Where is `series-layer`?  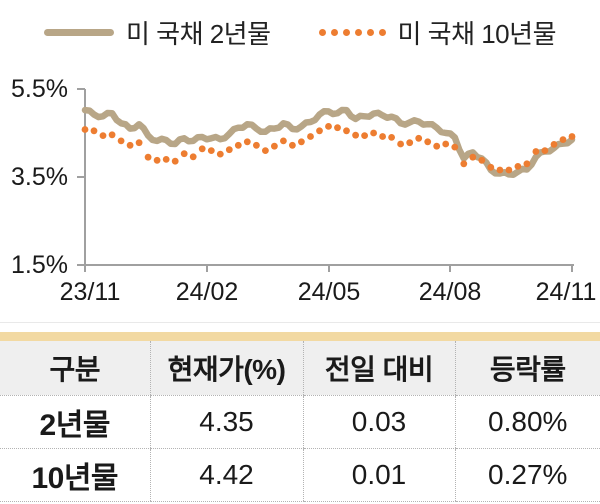
series-layer is located at coordinates (328, 142).